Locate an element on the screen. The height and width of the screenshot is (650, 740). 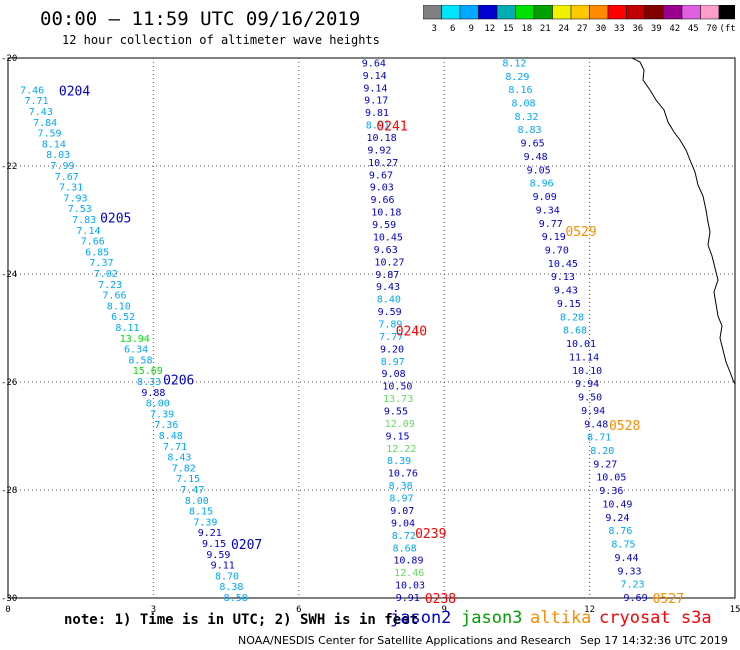
wave-height-value: 9.44 is located at coordinates (626, 558).